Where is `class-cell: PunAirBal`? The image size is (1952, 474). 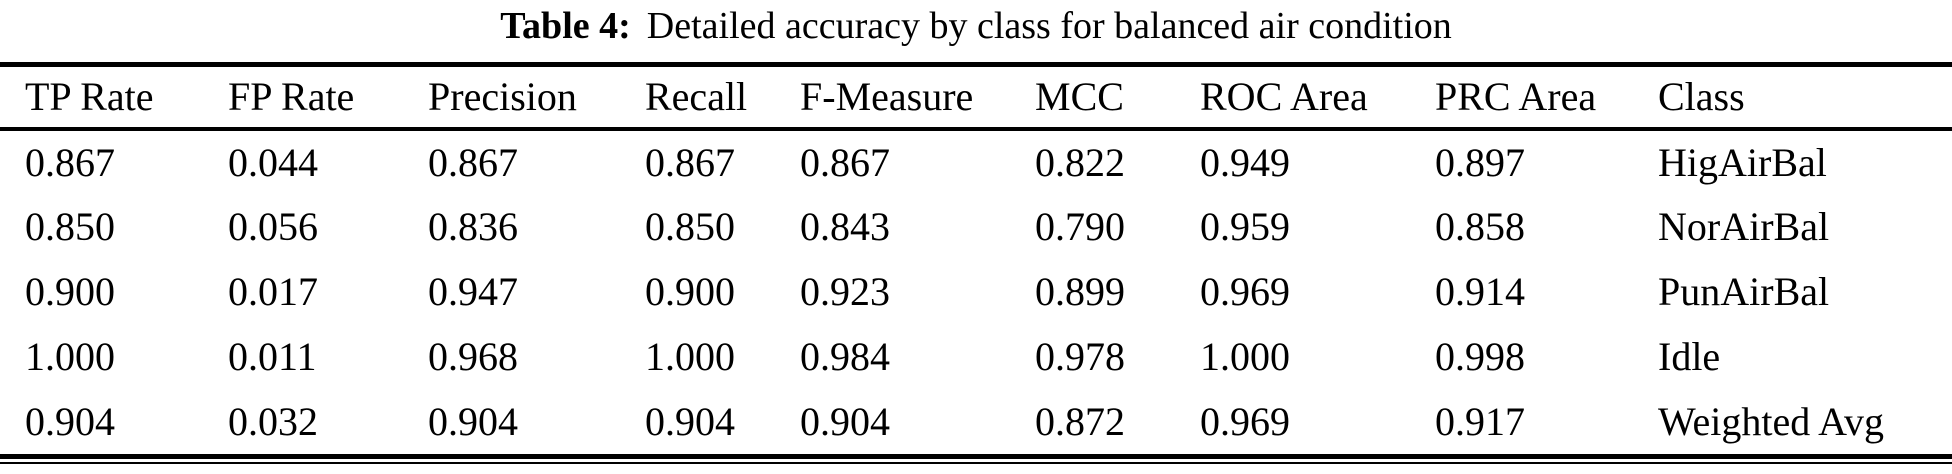 class-cell: PunAirBal is located at coordinates (1744, 291).